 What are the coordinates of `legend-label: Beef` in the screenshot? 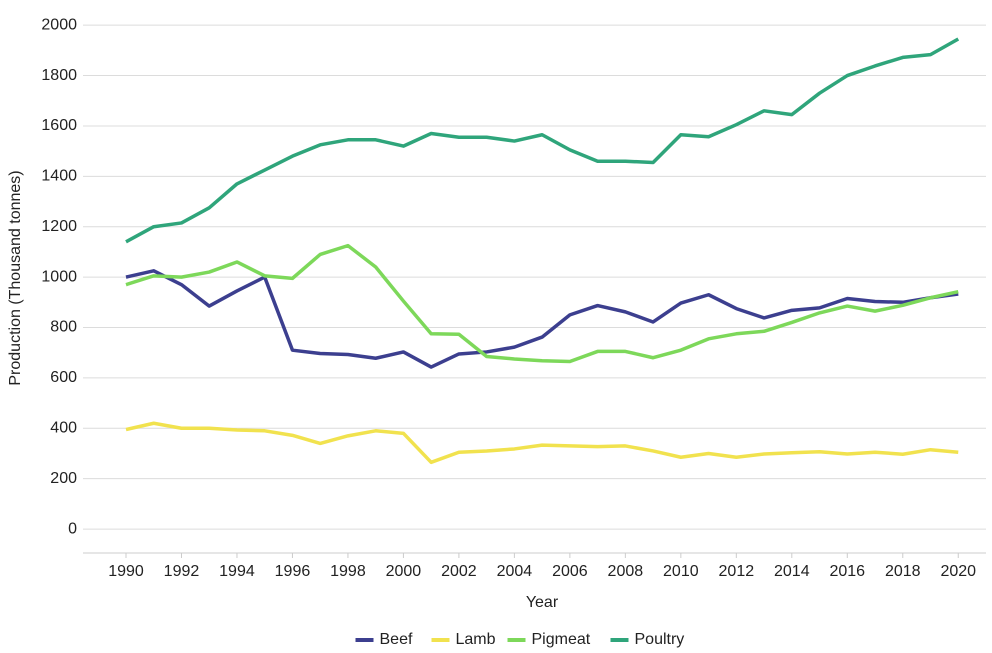 It's located at (396, 639).